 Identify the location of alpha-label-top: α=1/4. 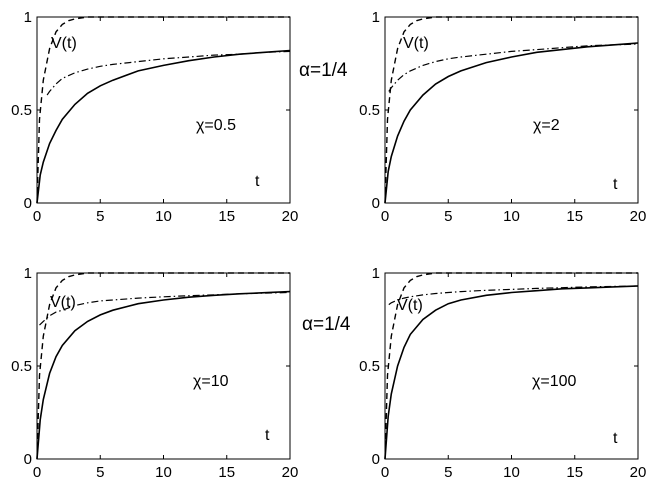
(323, 70).